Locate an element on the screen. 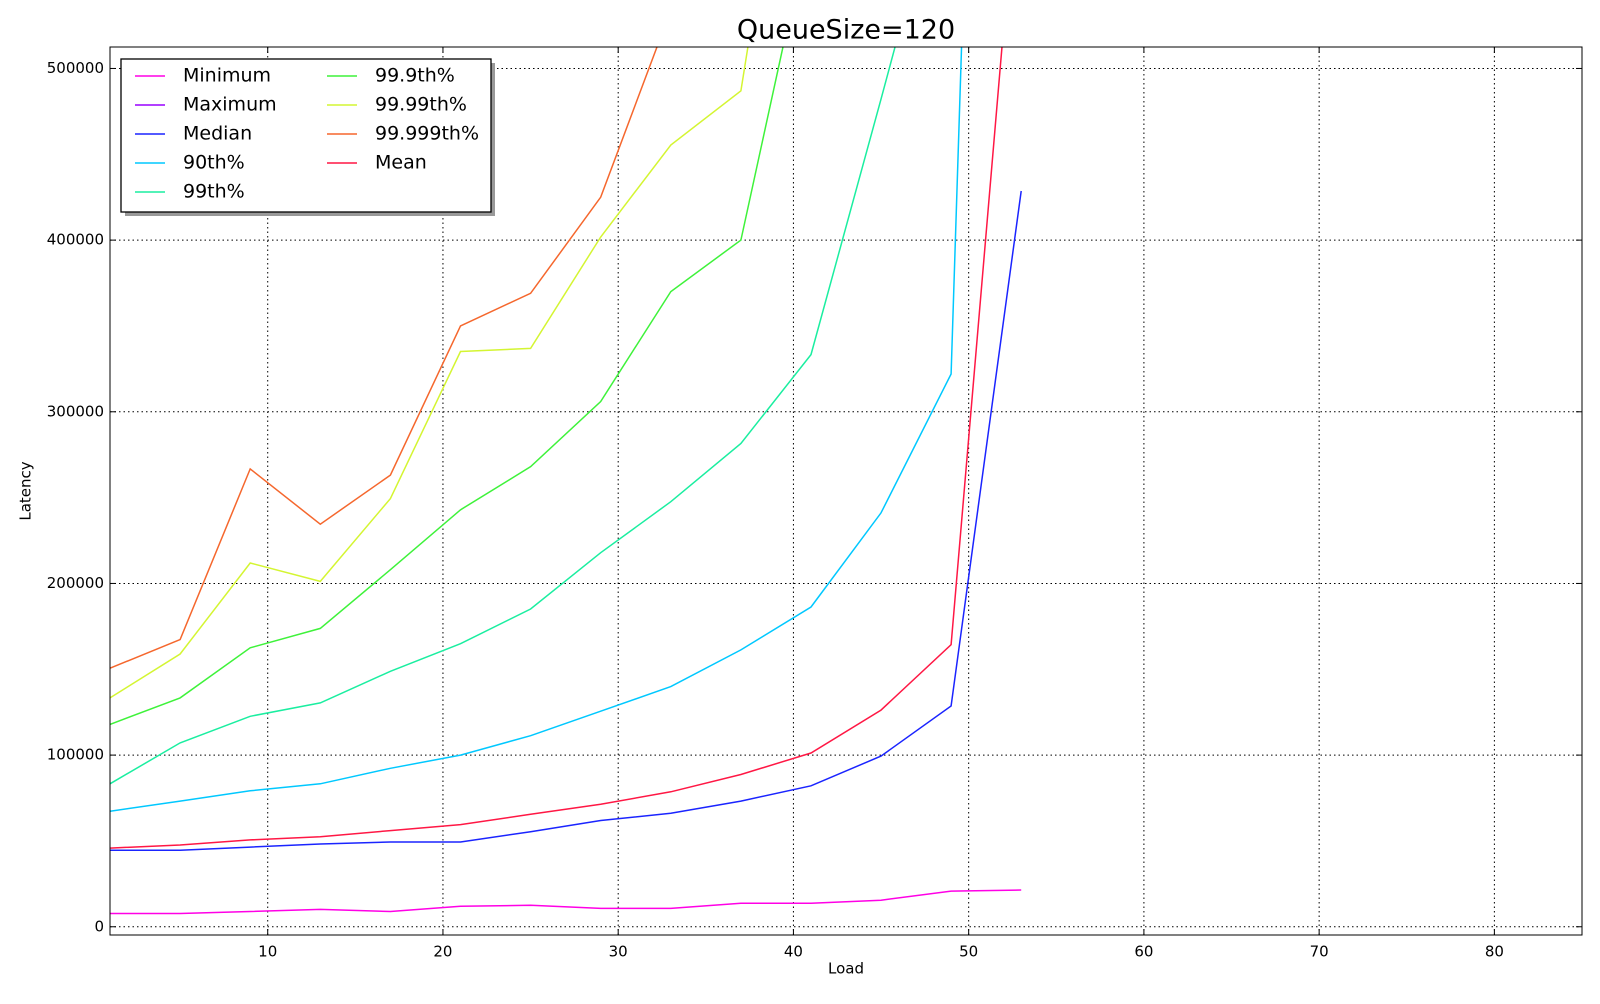 Image resolution: width=1600 pixels, height=1004 pixels. x-tick-label: 20 is located at coordinates (442, 952).